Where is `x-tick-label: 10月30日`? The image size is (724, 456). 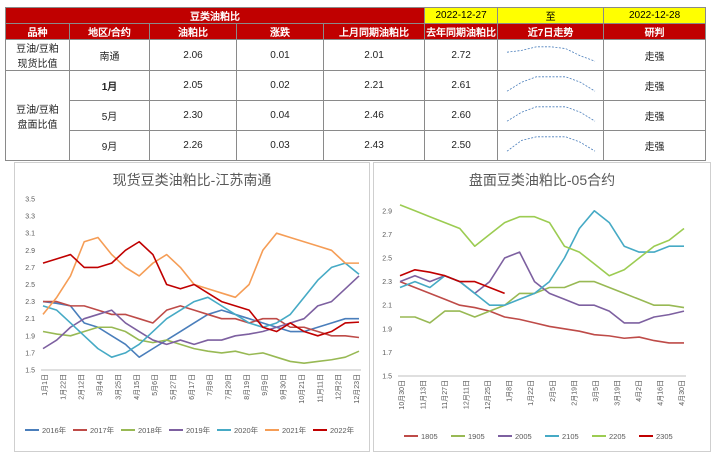
x-tick-label: 10月30日 is located at coordinates (402, 395).